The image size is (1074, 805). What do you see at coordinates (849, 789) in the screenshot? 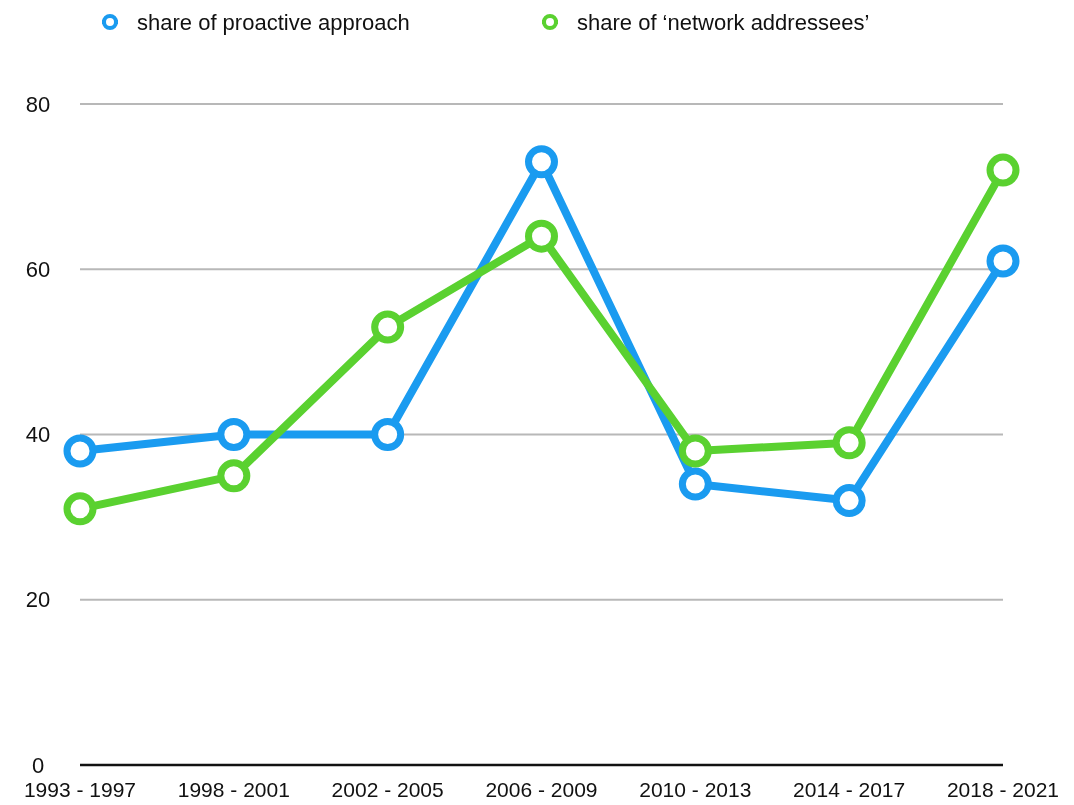
I see `x-tick-label: 2014 - 2017` at bounding box center [849, 789].